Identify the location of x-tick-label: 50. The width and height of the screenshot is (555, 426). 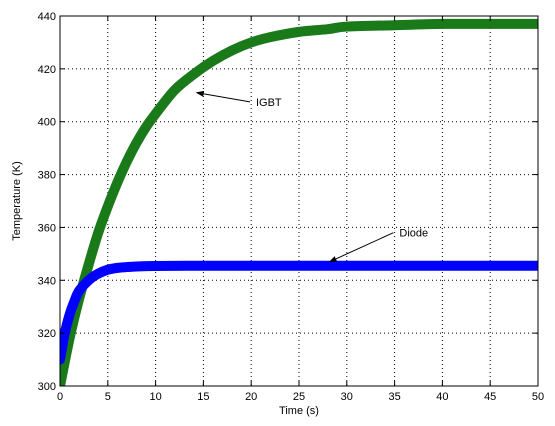
(538, 397).